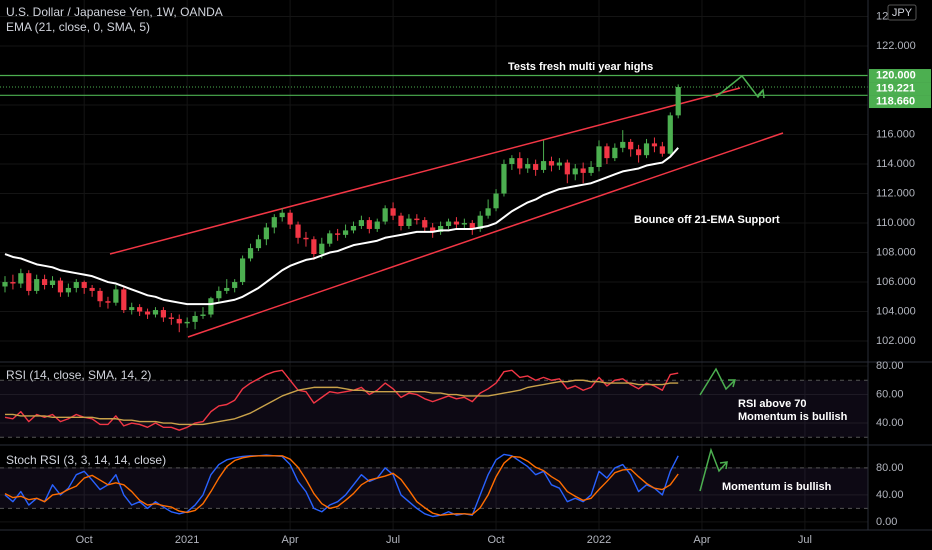 Image resolution: width=932 pixels, height=550 pixels. I want to click on y-tick-label: 112.000, so click(895, 193).